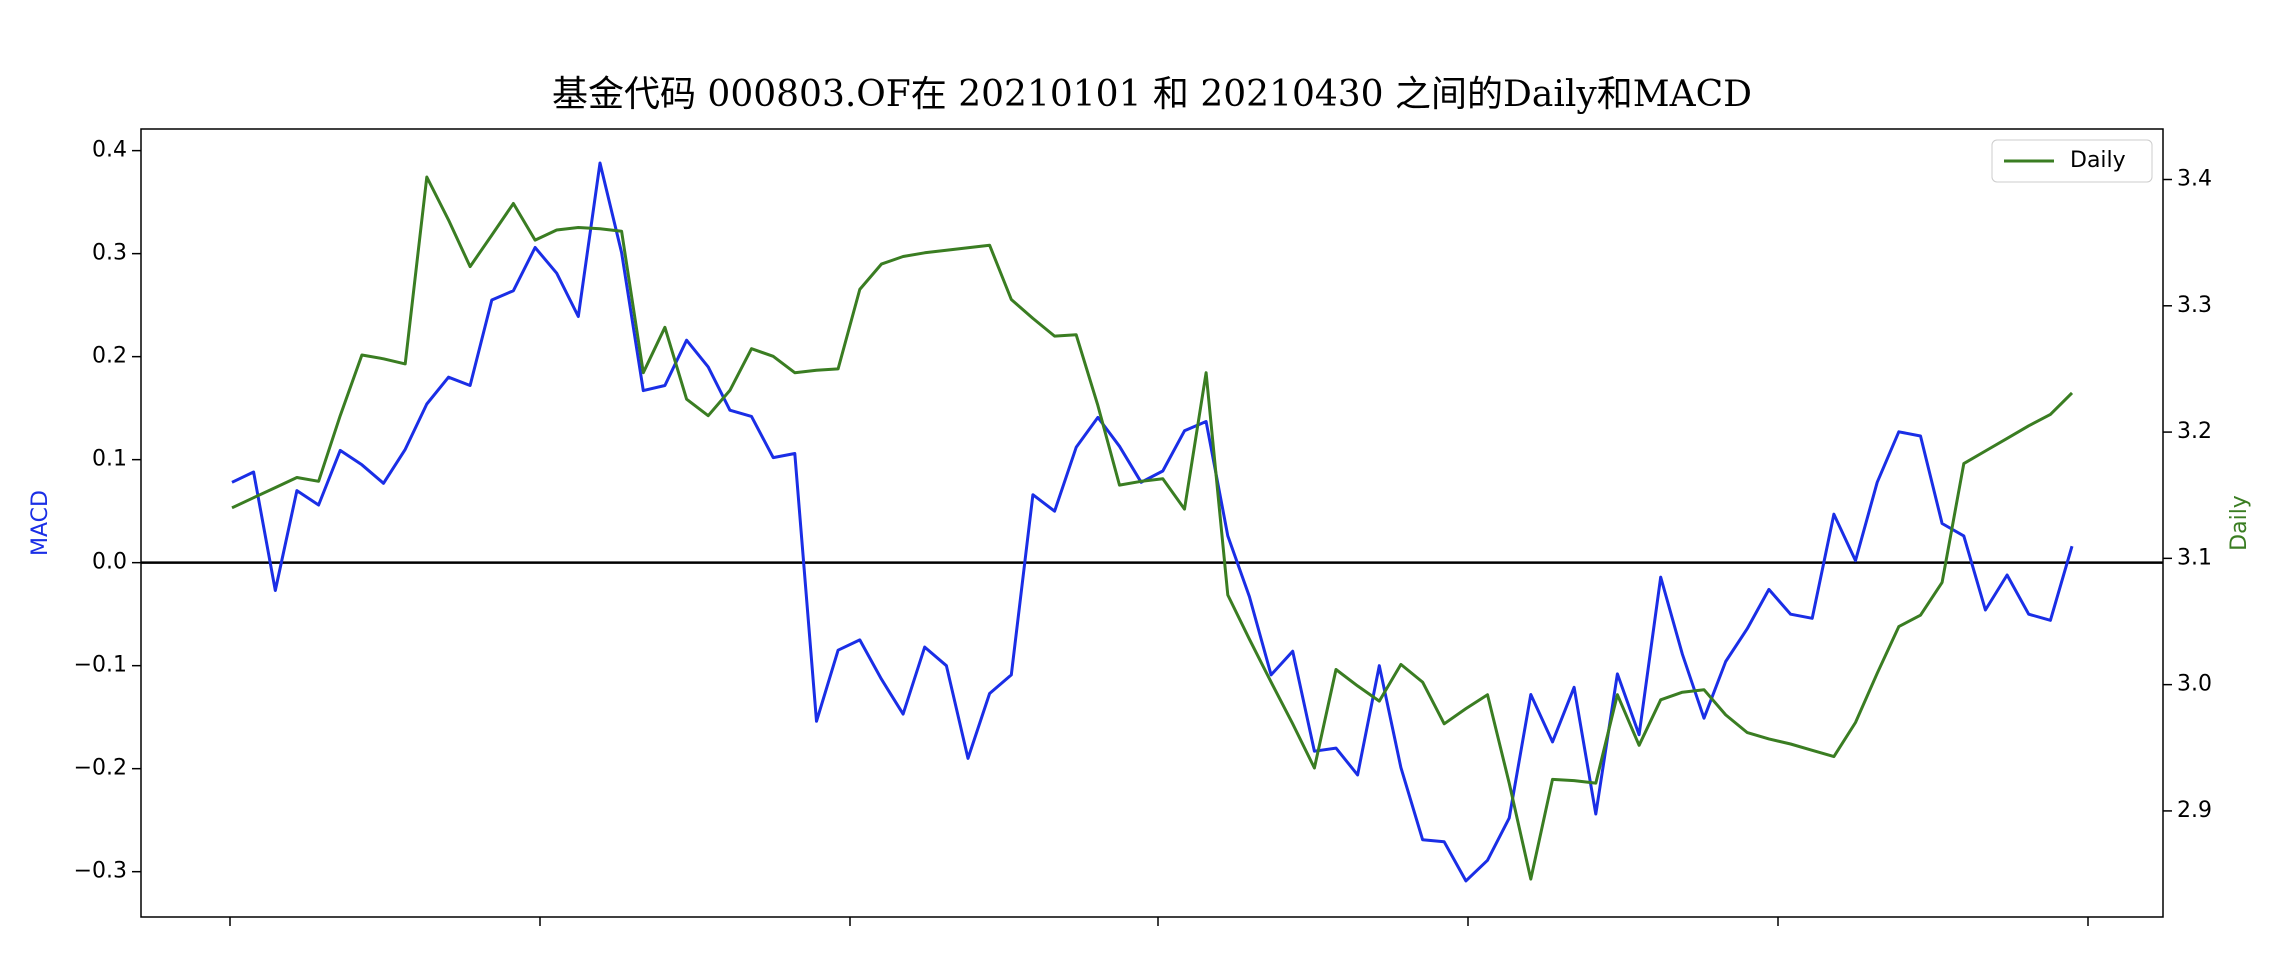 Image resolution: width=2272 pixels, height=970 pixels. What do you see at coordinates (2194, 810) in the screenshot?
I see `y2-tick-label: 2.9` at bounding box center [2194, 810].